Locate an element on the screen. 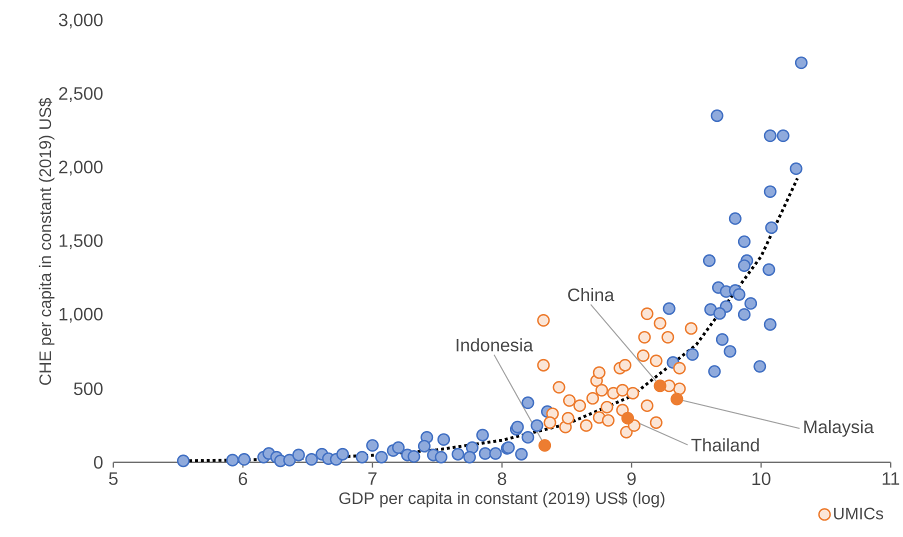 The image size is (903, 537). legend-label: UMICs is located at coordinates (859, 514).